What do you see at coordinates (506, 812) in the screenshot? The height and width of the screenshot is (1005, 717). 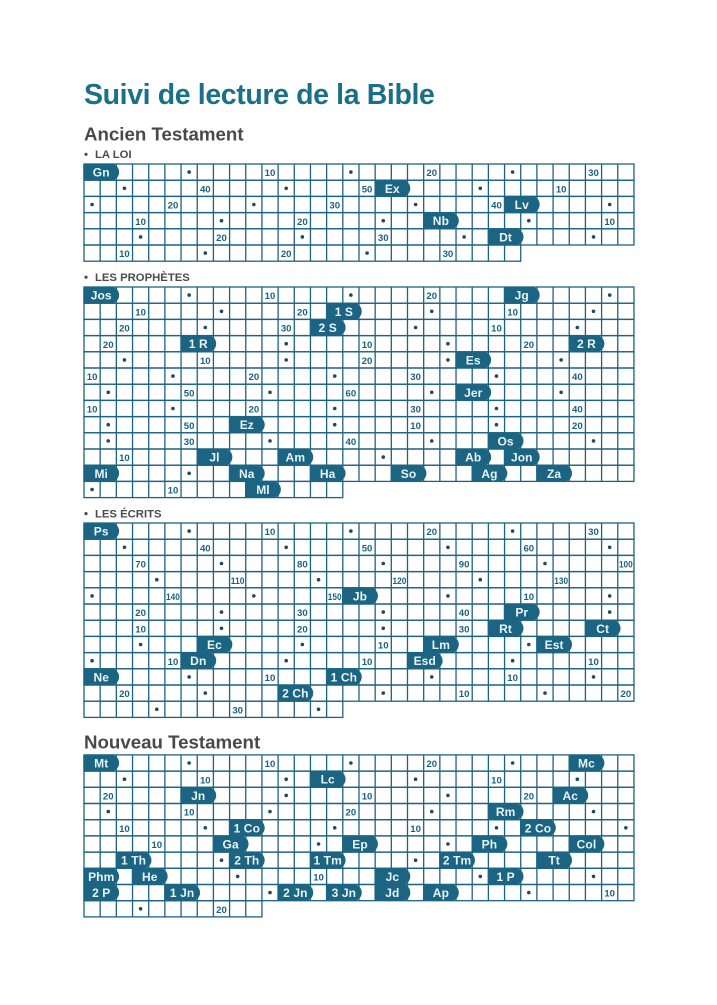 I see `svg-text: Rm` at bounding box center [506, 812].